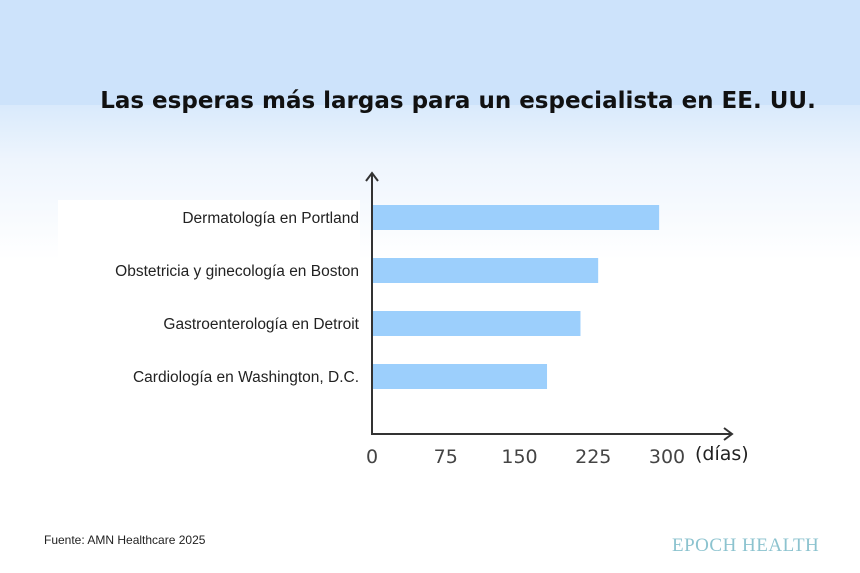 The width and height of the screenshot is (860, 573). Describe the element at coordinates (446, 457) in the screenshot. I see `x-tick-label: 75` at that location.